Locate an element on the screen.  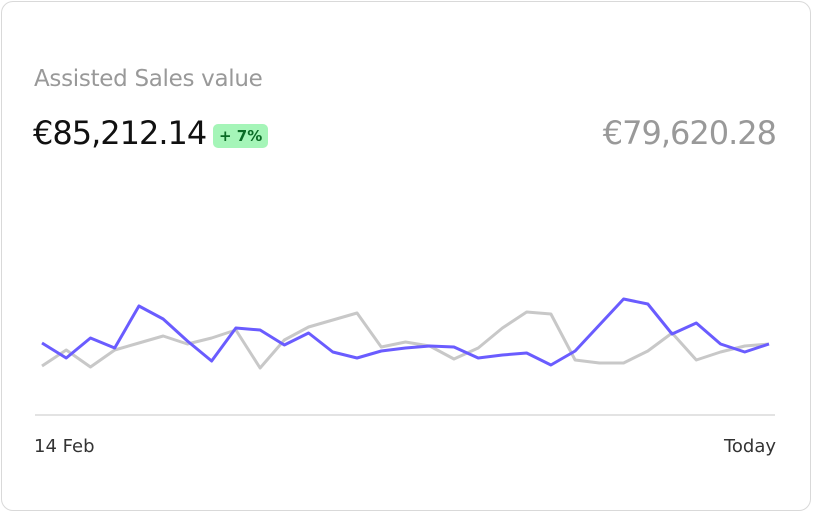
current-value: €85,212.14 is located at coordinates (120, 133).